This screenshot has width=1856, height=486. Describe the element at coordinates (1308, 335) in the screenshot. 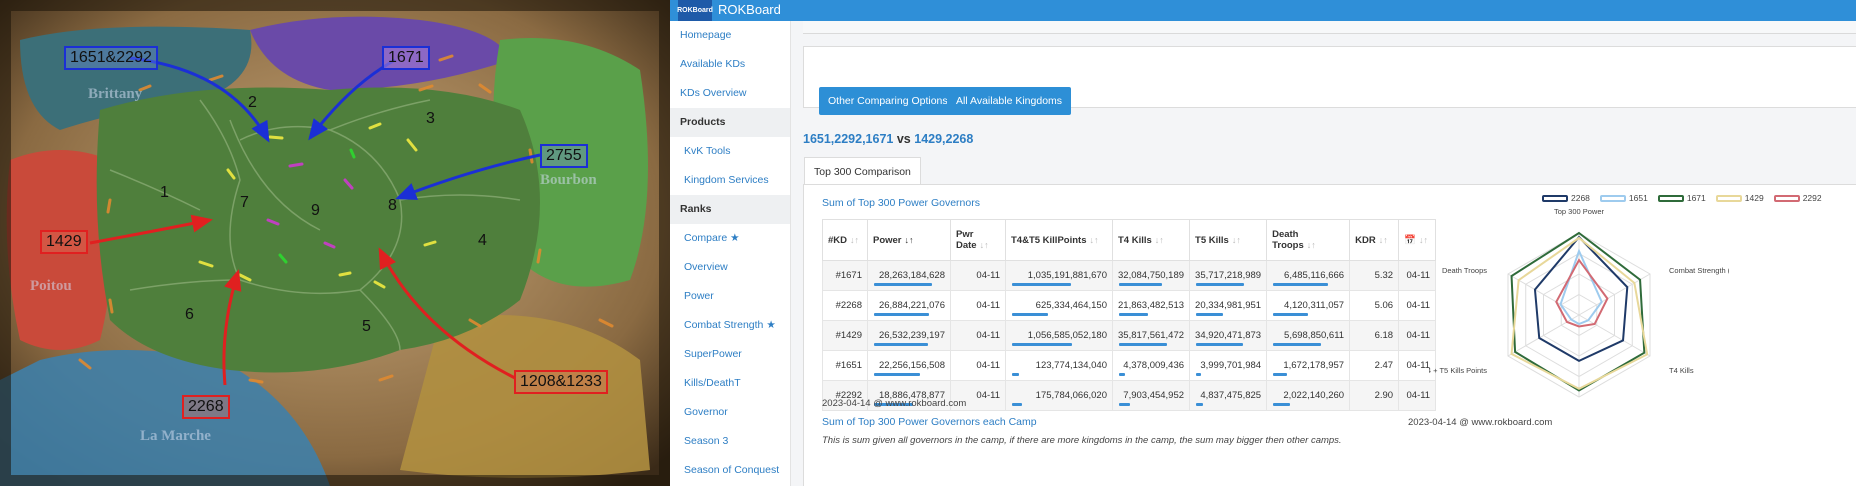

I see `cell-death: 5,698,850,611` at that location.